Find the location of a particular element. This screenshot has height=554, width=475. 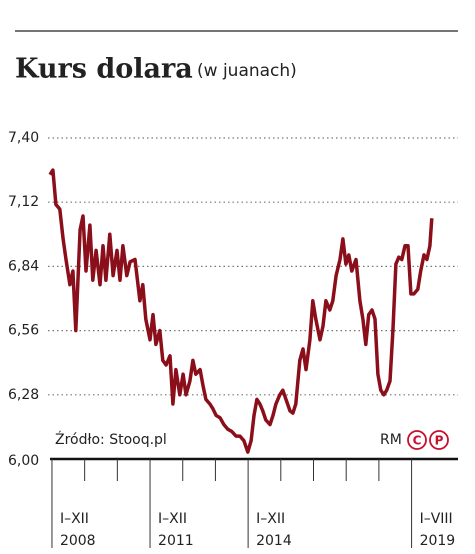

x-tick-label: I–XII 2014 is located at coordinates (274, 530).